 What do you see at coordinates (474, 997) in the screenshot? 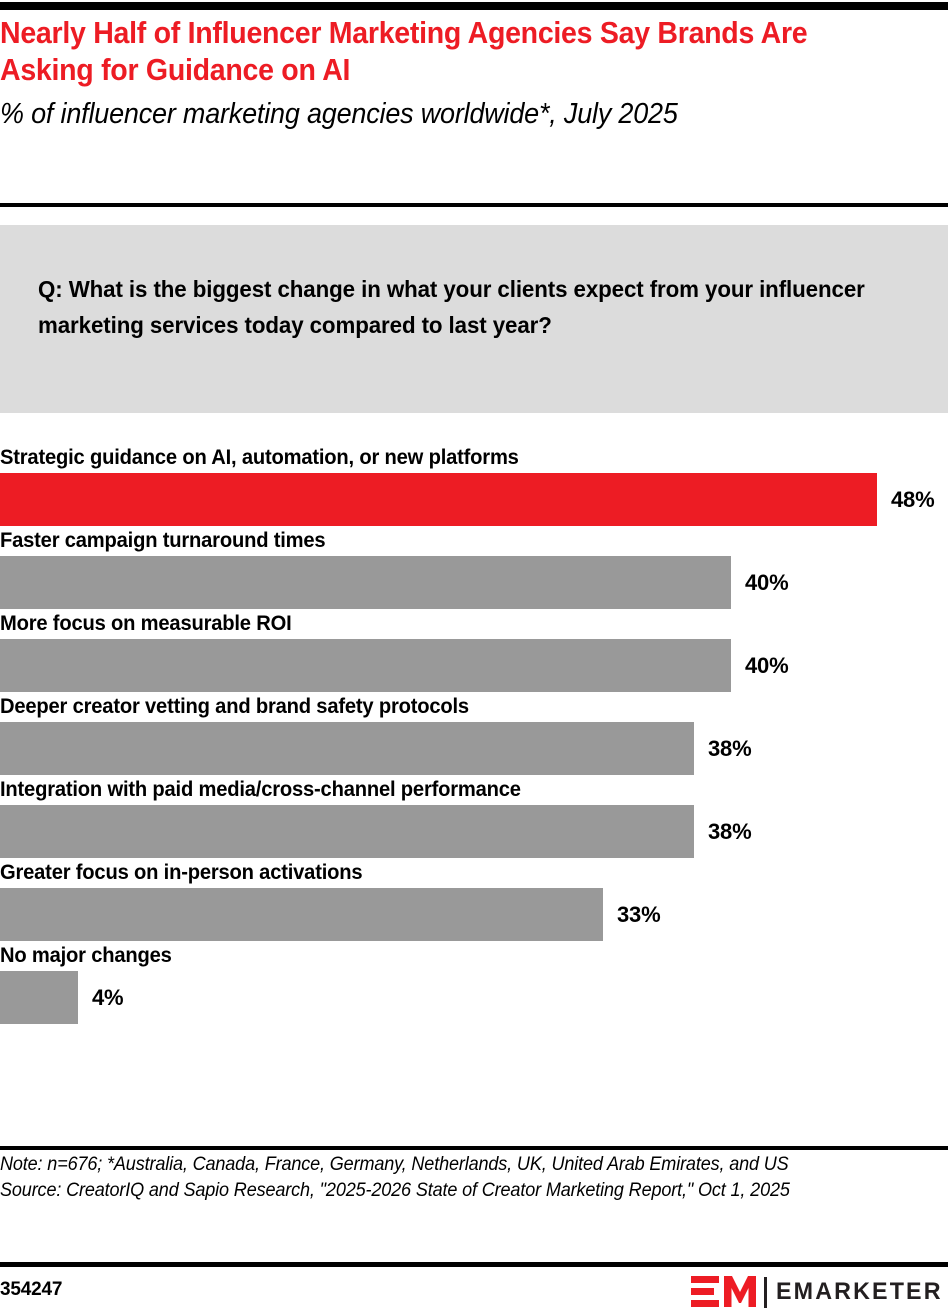
I see `bar-track: 4%` at bounding box center [474, 997].